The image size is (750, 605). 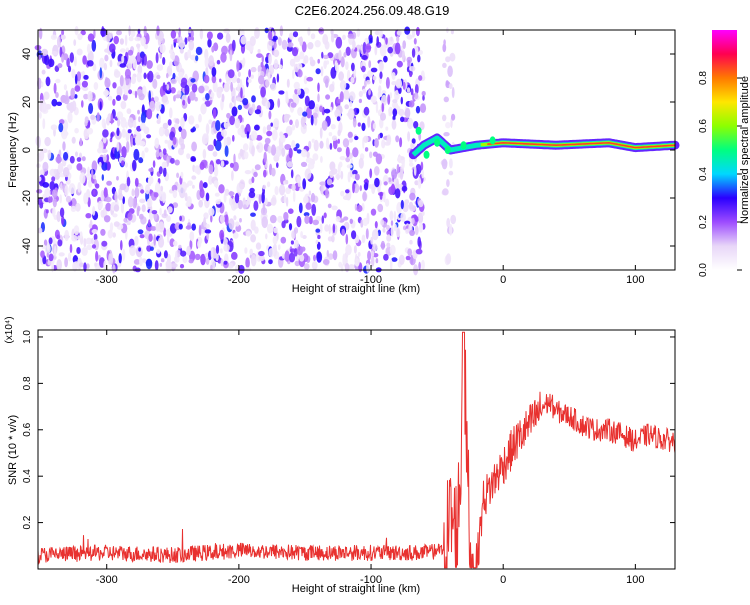 What do you see at coordinates (581, 145) in the screenshot?
I see `spectrogram-tone-core` at bounding box center [581, 145].